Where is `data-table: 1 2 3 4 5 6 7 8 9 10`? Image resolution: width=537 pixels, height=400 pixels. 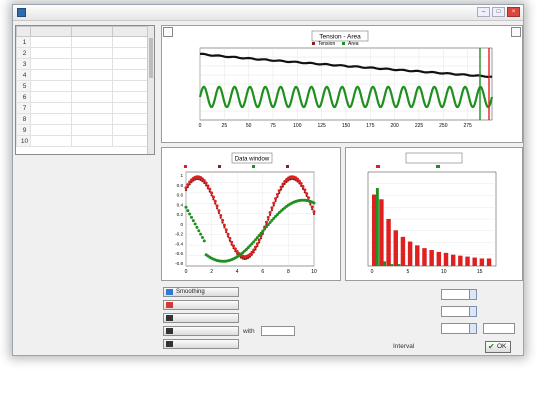
data-table: 1 2 3 4 5 6 7 8 9 10 is located at coordinates (85, 90).